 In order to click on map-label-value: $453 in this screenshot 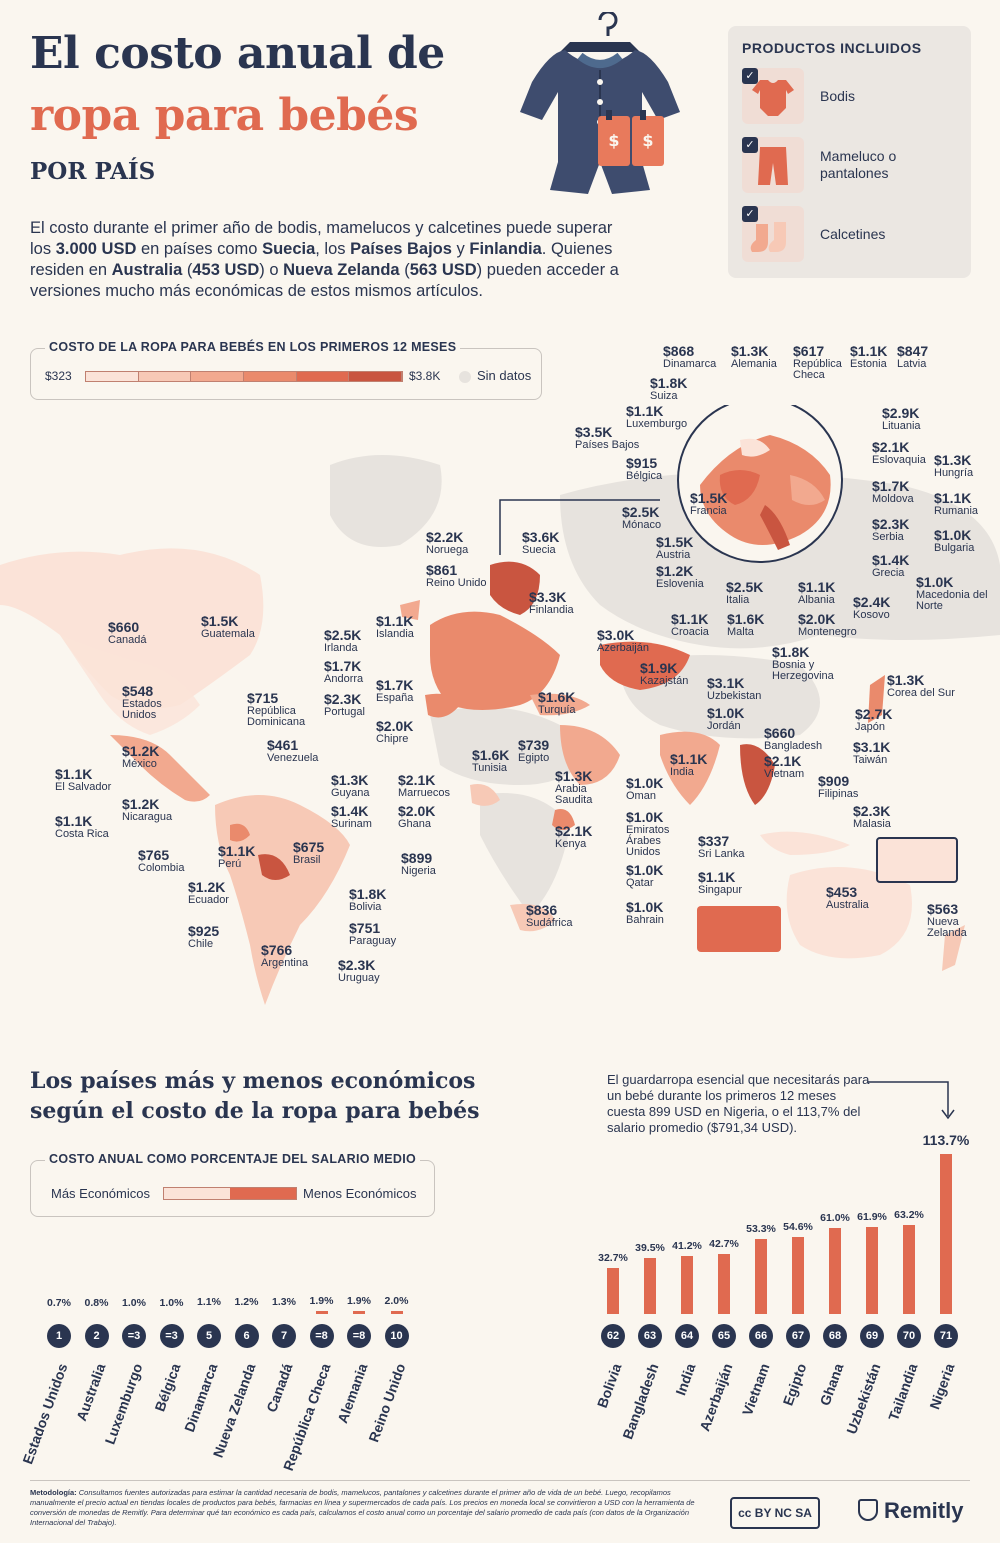, I will do `click(842, 892)`.